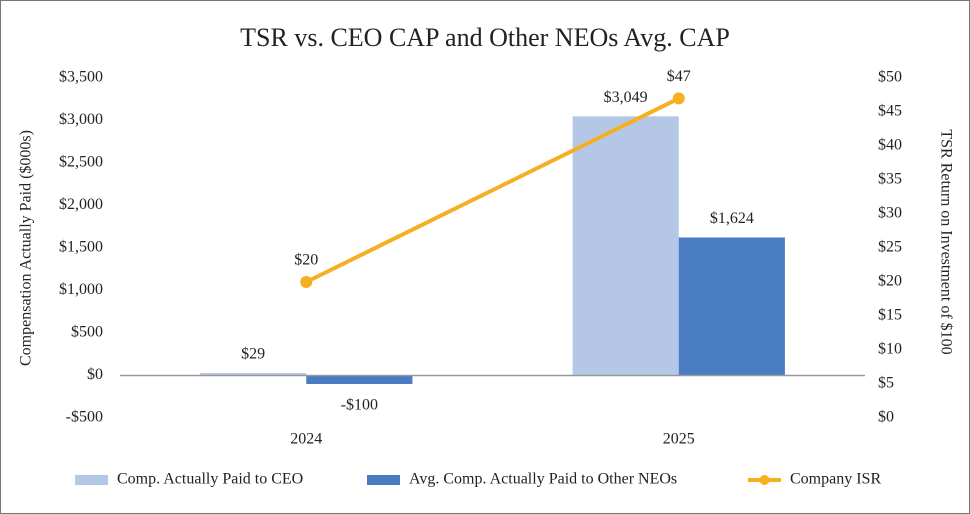 The image size is (970, 514). What do you see at coordinates (81, 204) in the screenshot?
I see `y-tick-label: $2,000` at bounding box center [81, 204].